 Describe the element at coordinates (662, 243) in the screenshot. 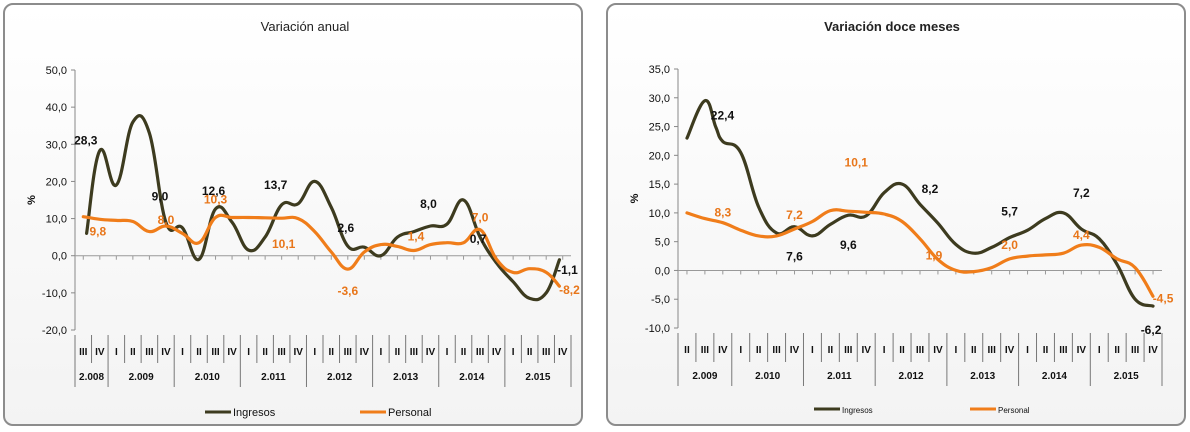

I see `y-tick-label: 5,0` at that location.